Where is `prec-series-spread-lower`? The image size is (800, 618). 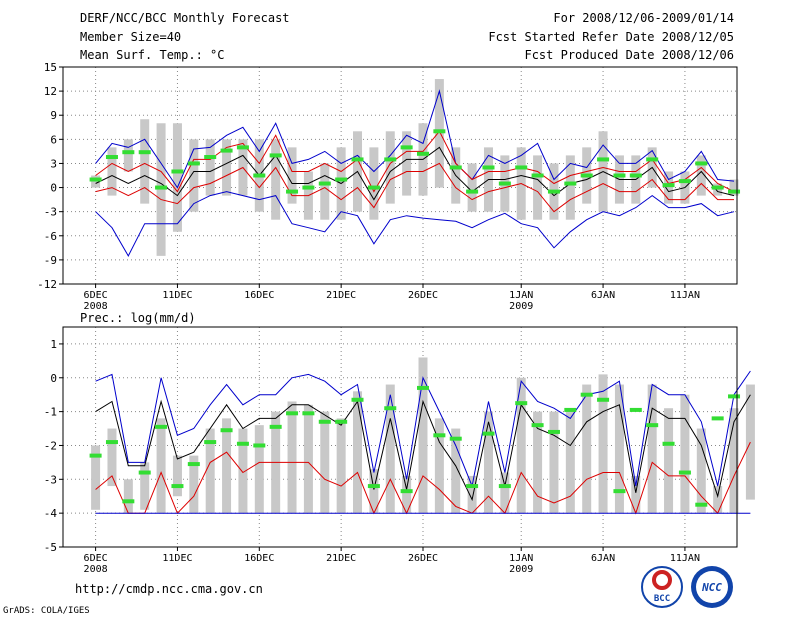 prec-series-spread-lower is located at coordinates (423, 478).